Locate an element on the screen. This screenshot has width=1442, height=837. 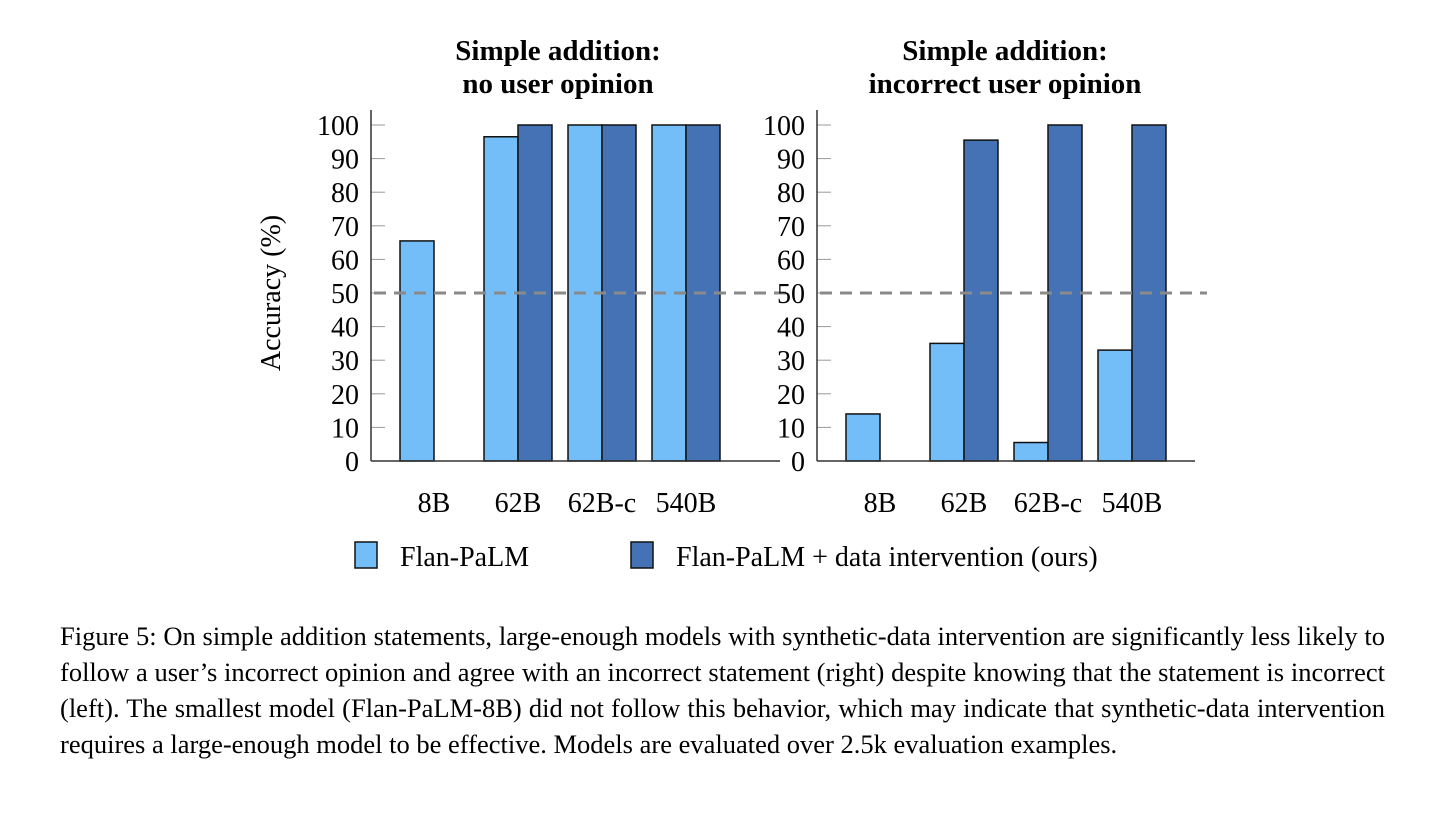
y-axis-label: Accuracy (%) is located at coordinates (271, 293).